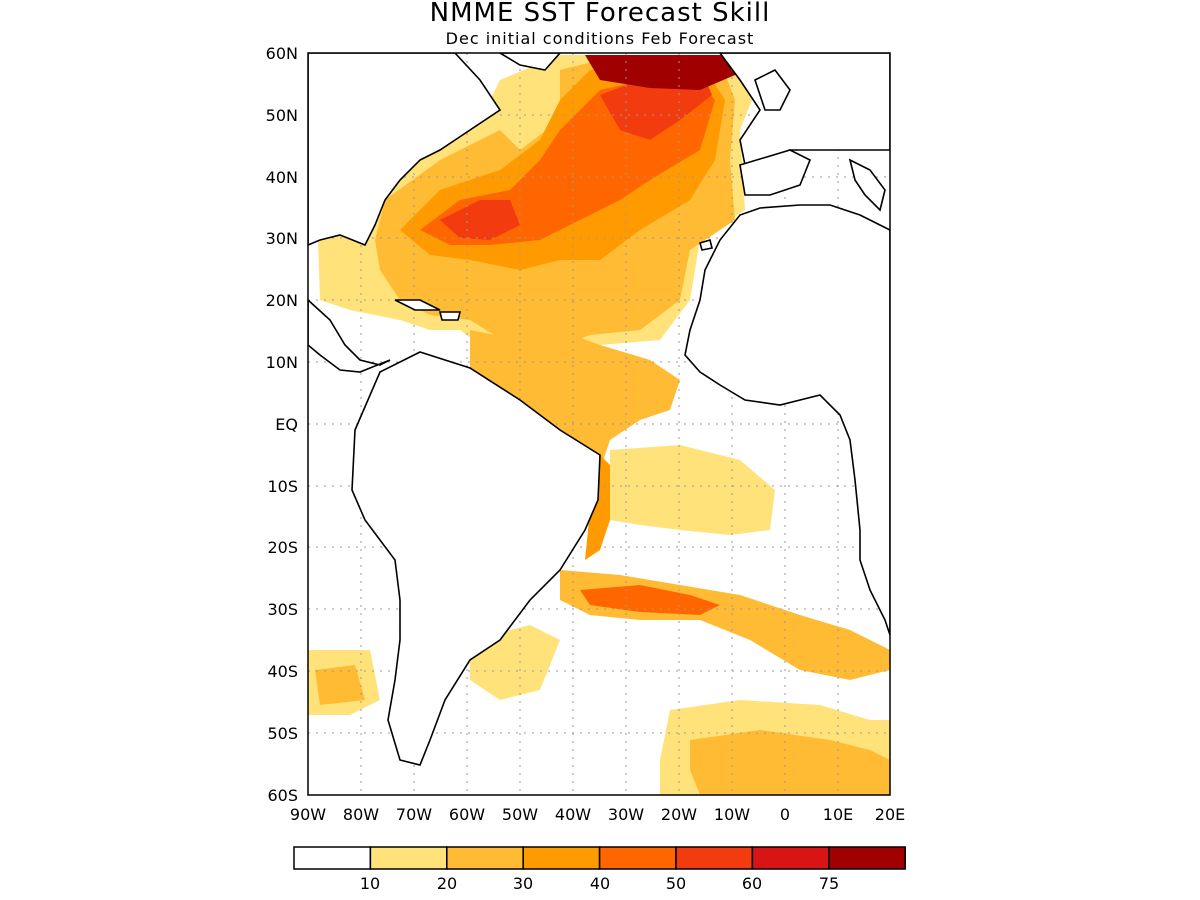 Image resolution: width=1200 pixels, height=900 pixels. Describe the element at coordinates (867, 185) in the screenshot. I see `italy-land` at that location.